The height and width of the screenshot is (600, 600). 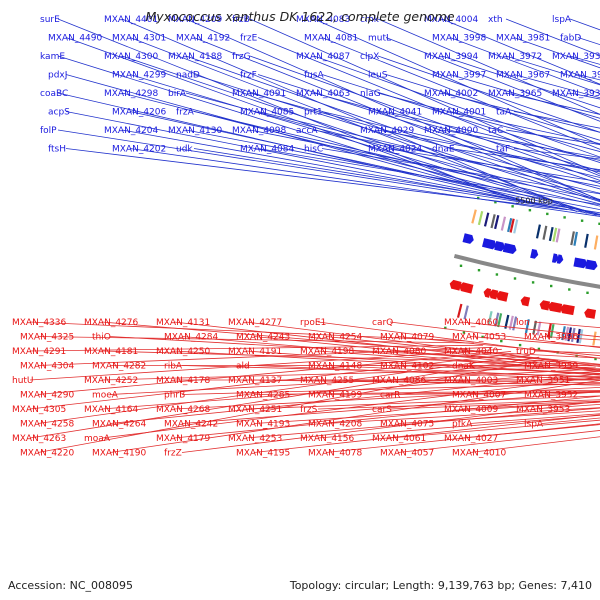 I want to click on forward-gene-label: MXAN_4206, so click(x=139, y=113).